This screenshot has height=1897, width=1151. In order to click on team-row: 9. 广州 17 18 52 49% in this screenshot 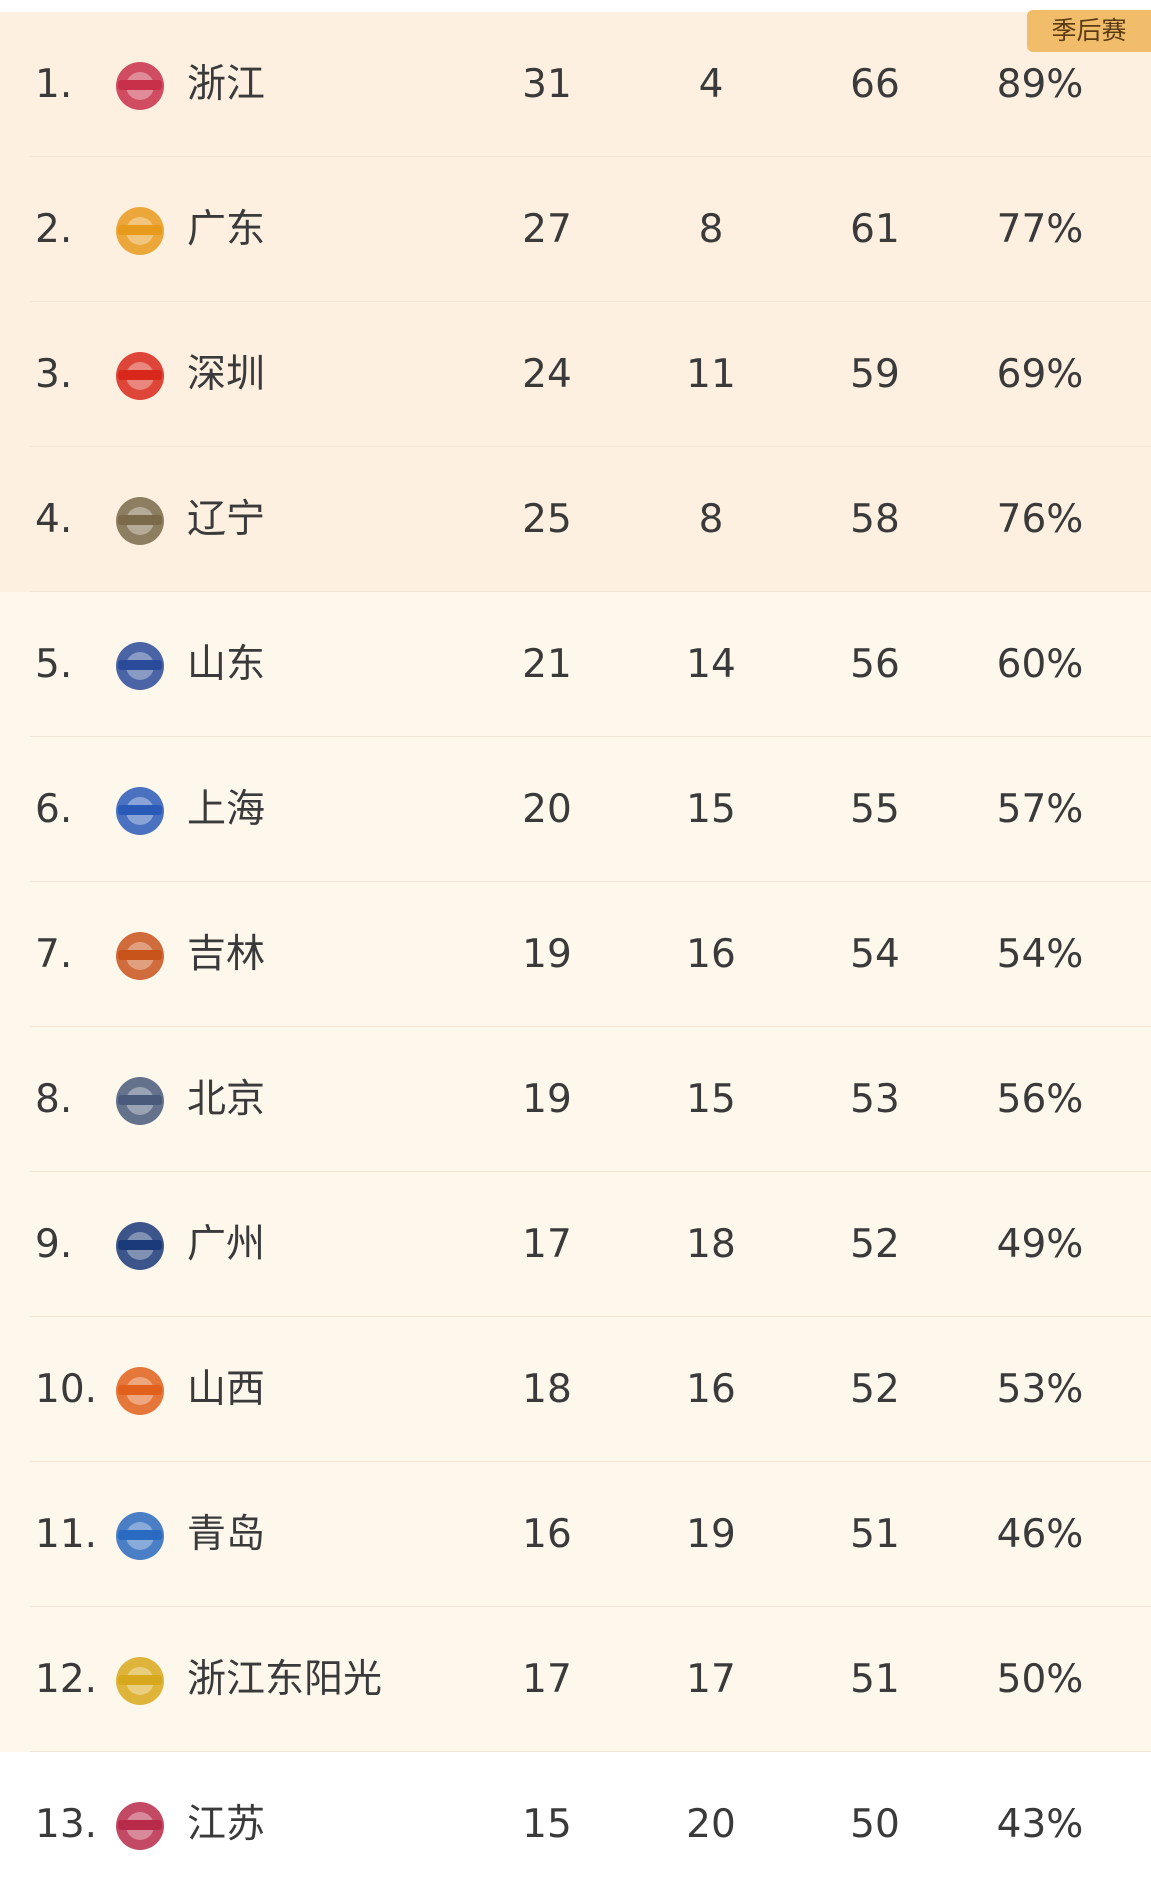, I will do `click(575, 1244)`.